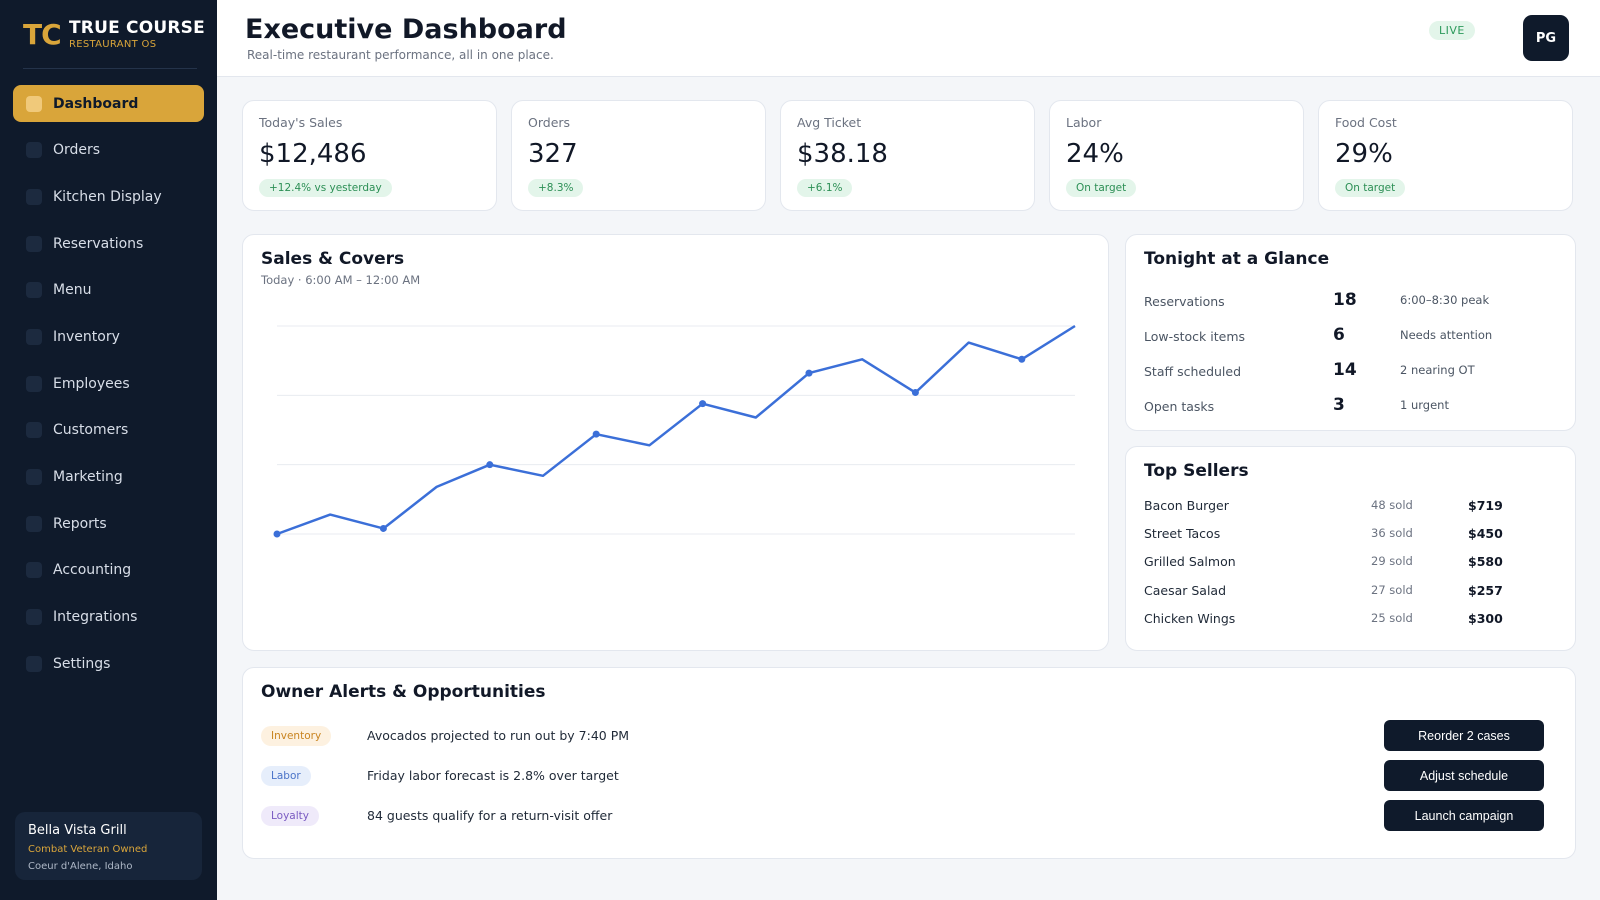  I want to click on sidebar-item-customers: Customers, so click(108, 430).